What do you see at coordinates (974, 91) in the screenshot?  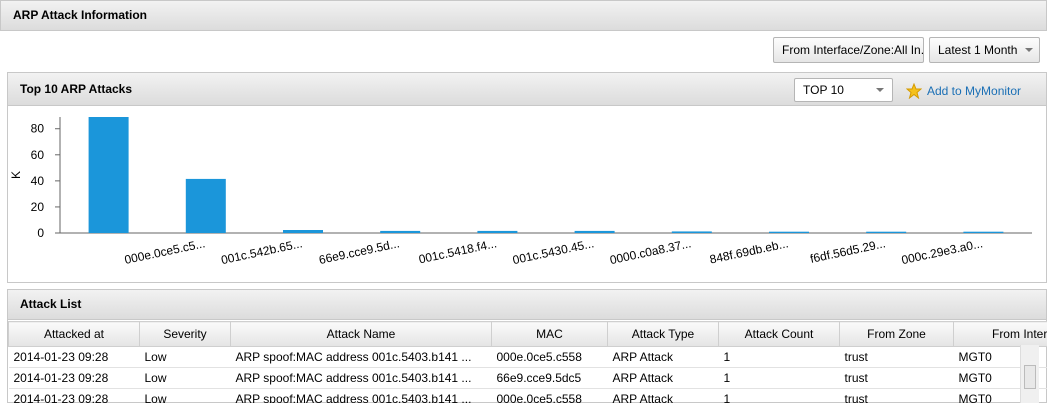 I see `link-text: Add to MyMonitor` at bounding box center [974, 91].